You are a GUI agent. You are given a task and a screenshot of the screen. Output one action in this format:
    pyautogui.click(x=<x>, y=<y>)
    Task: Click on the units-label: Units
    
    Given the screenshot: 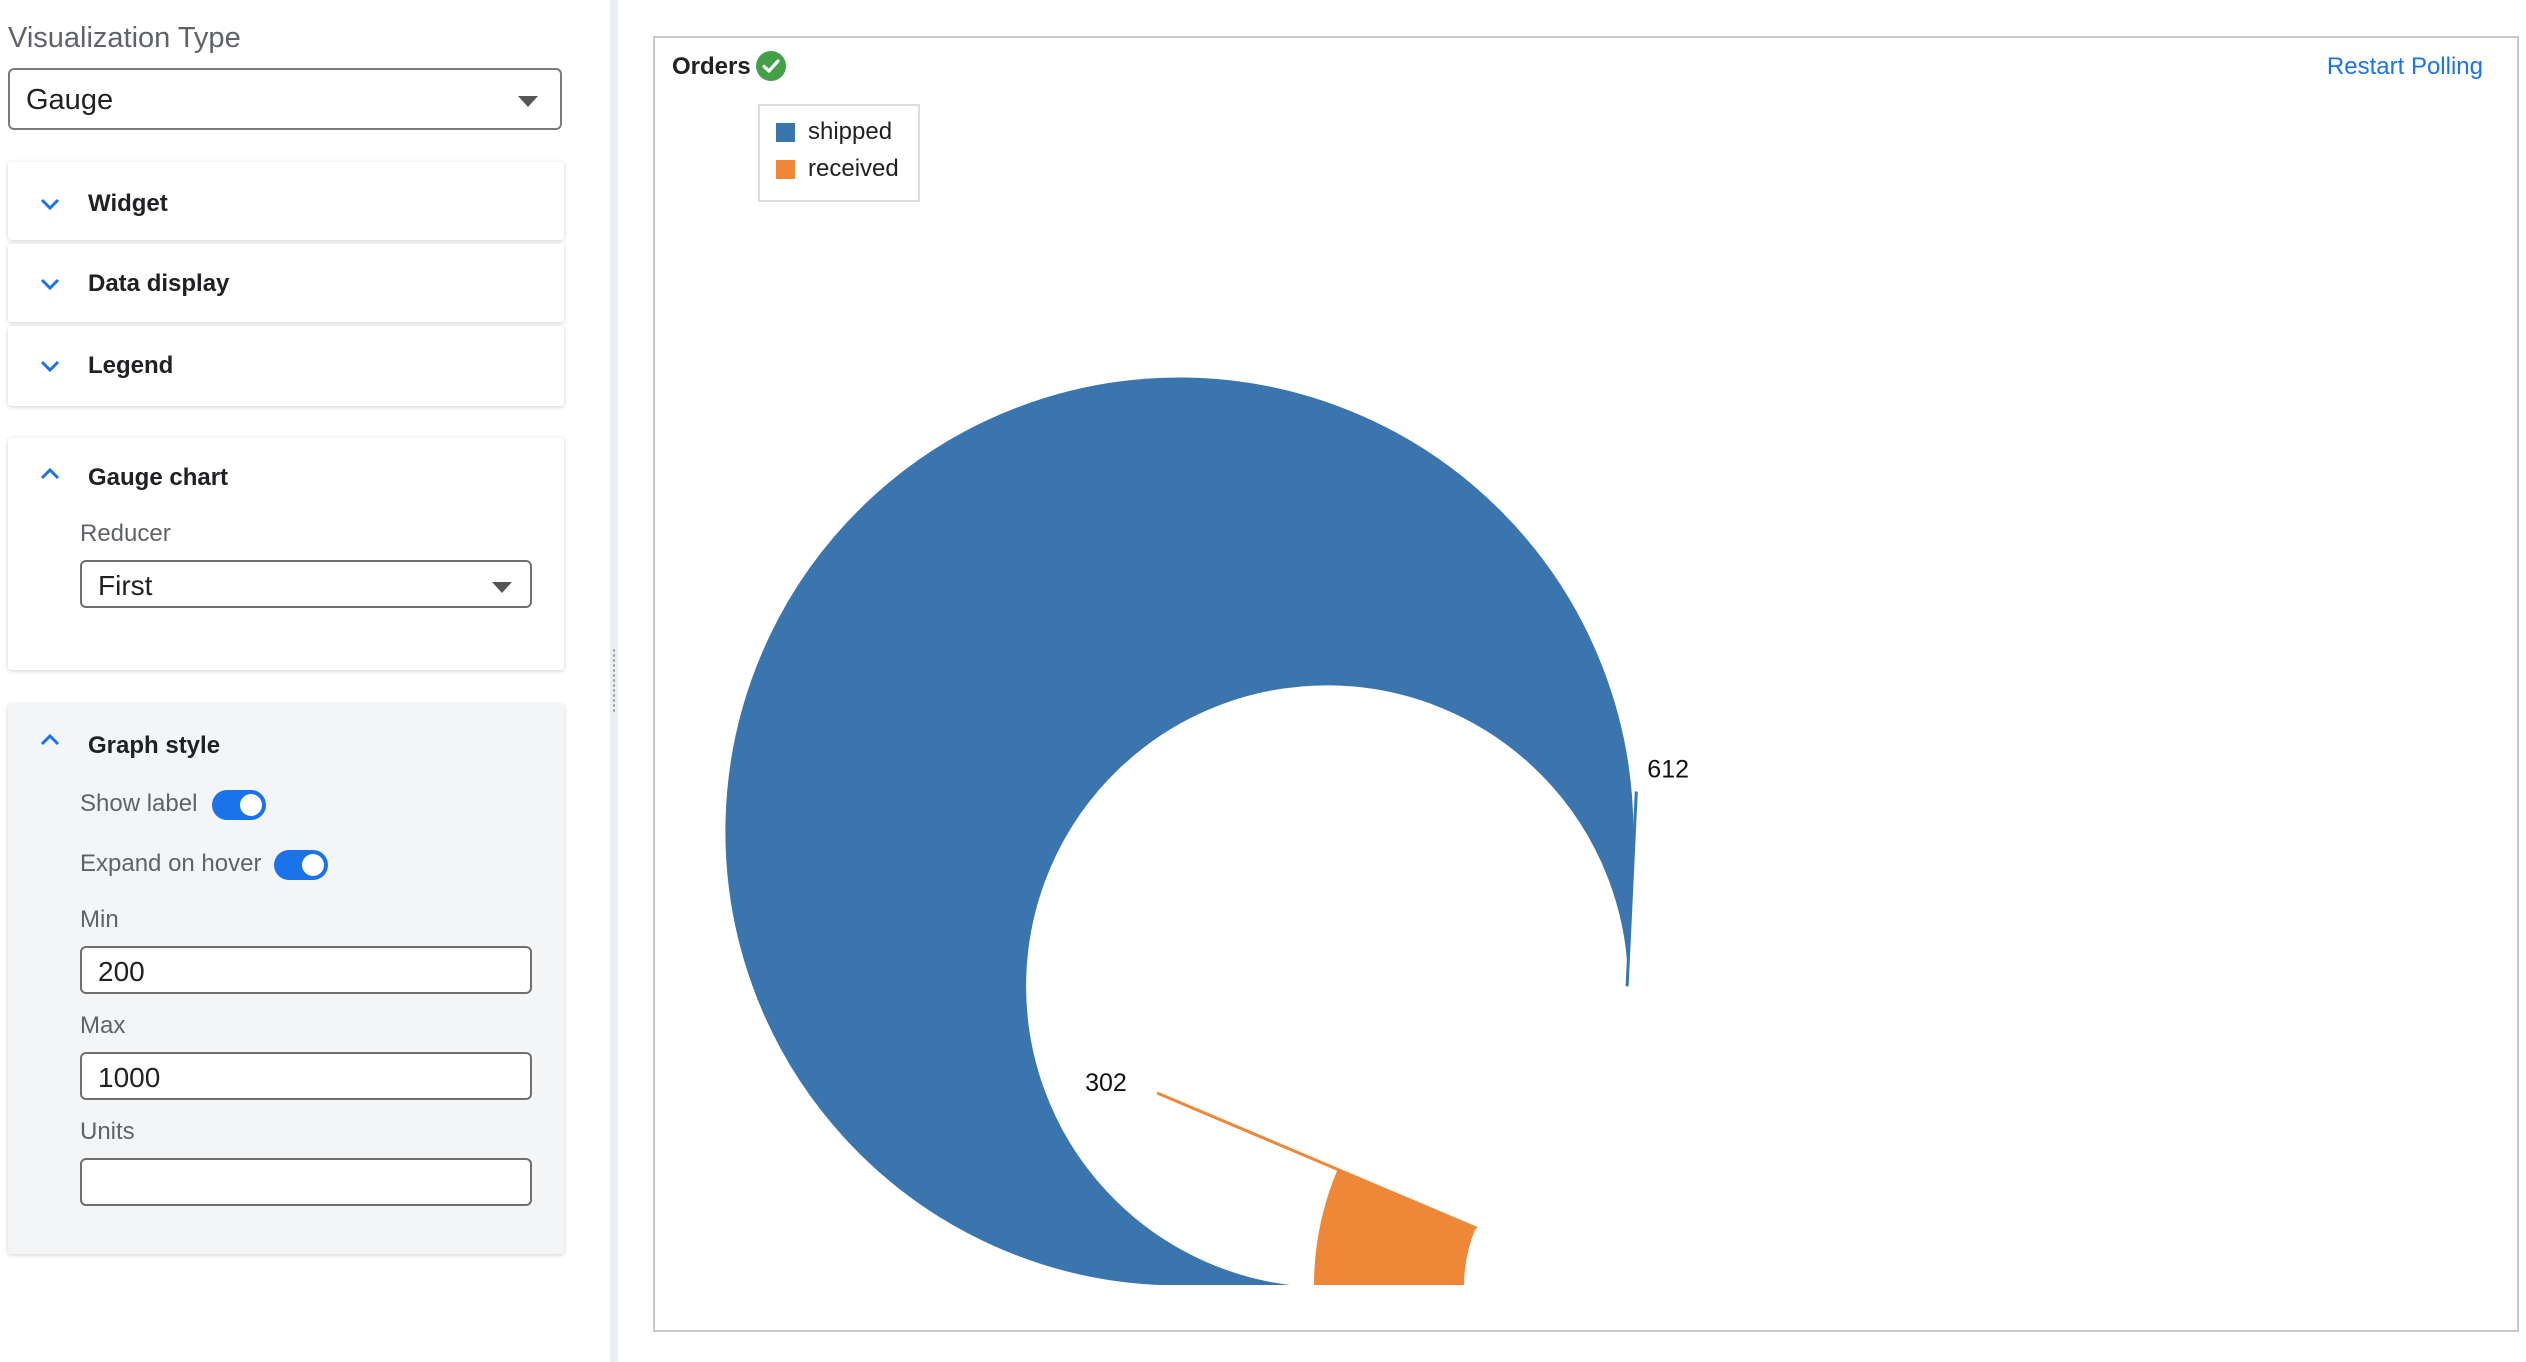 What is the action you would take?
    pyautogui.click(x=107, y=1131)
    